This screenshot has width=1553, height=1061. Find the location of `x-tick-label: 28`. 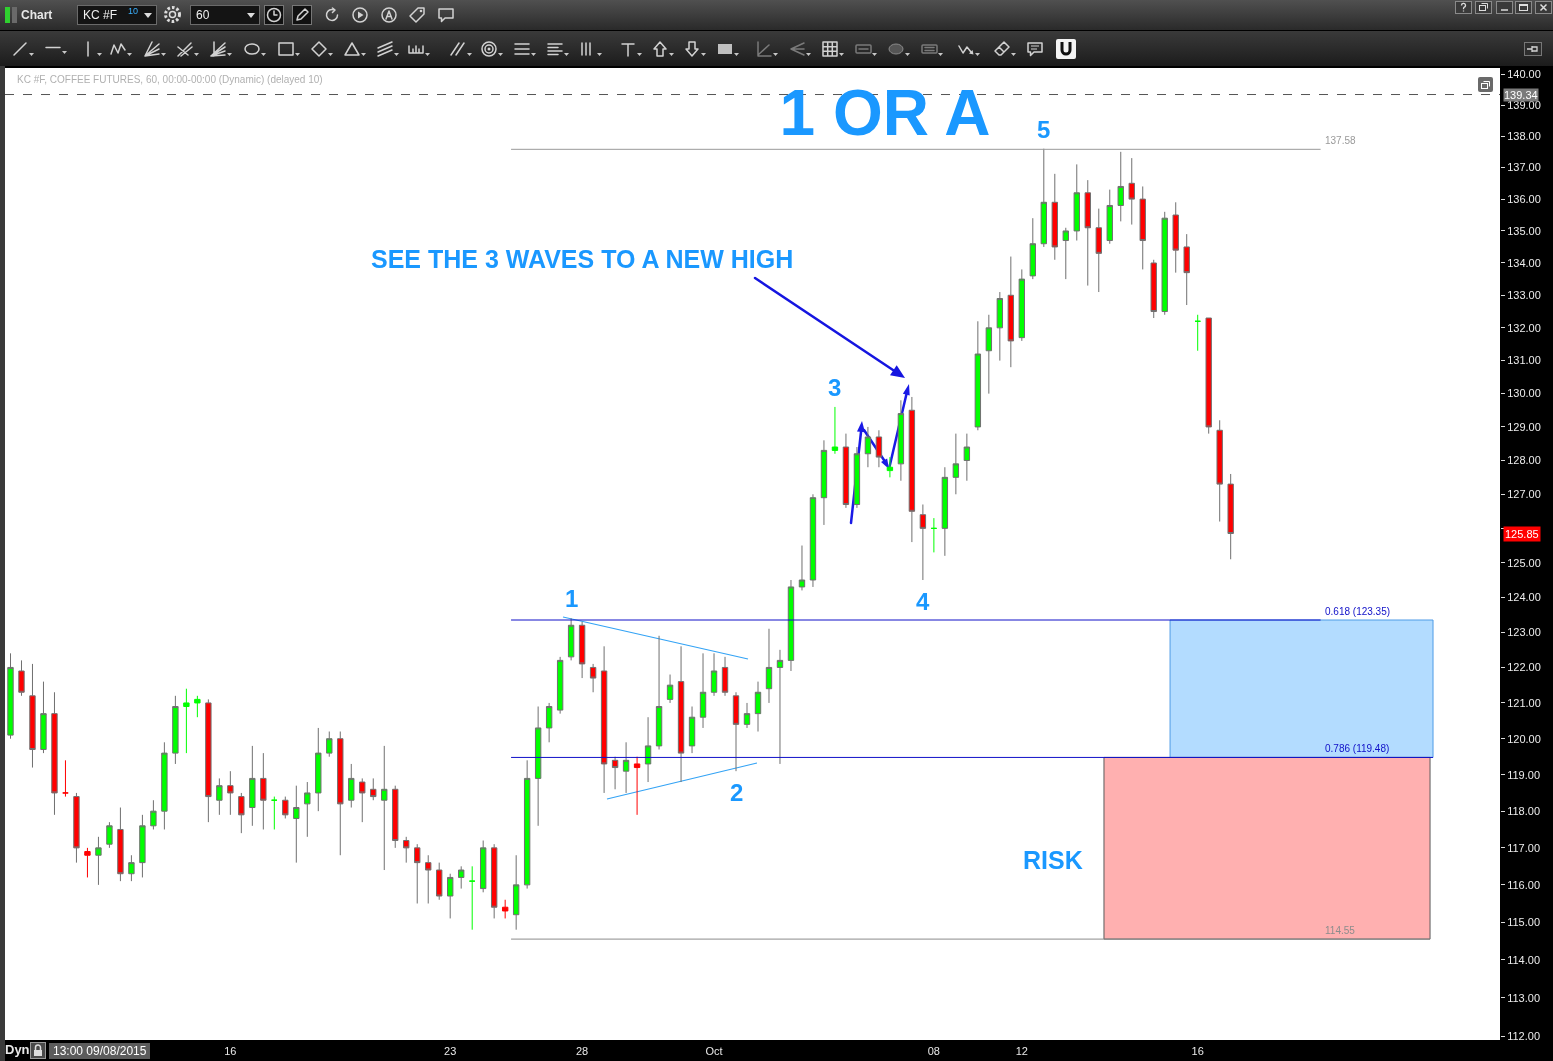

x-tick-label: 28 is located at coordinates (582, 1051).